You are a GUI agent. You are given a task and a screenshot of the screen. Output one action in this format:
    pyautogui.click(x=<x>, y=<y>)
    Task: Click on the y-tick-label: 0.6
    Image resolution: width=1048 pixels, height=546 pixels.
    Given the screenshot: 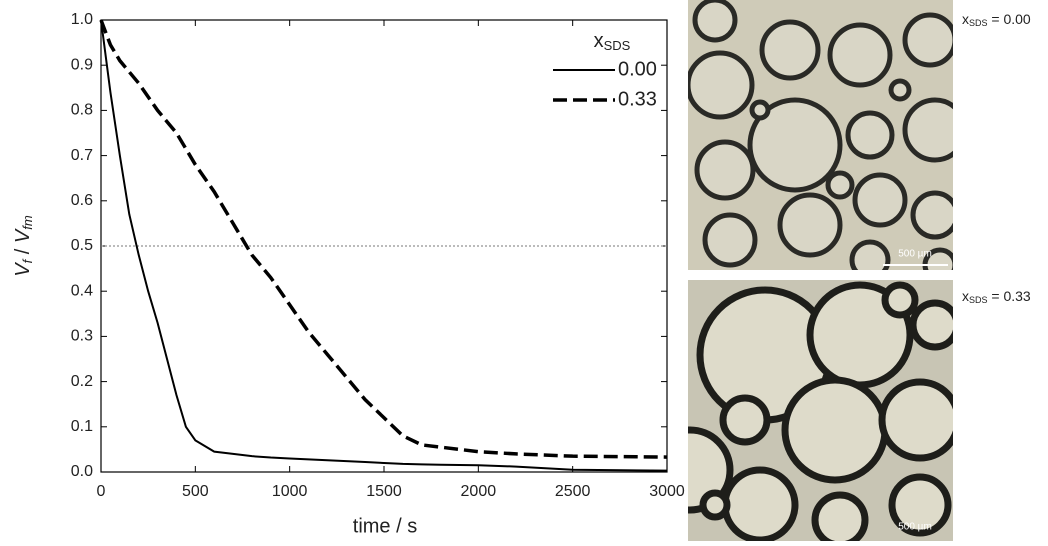 What is the action you would take?
    pyautogui.click(x=82, y=200)
    